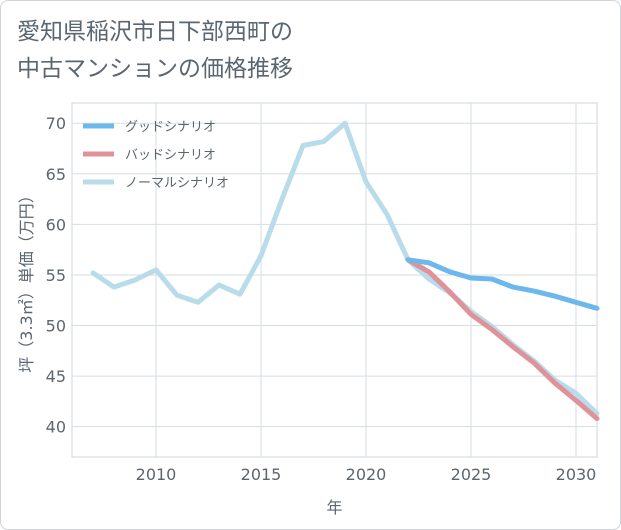 The height and width of the screenshot is (530, 621). What do you see at coordinates (155, 32) in the screenshot?
I see `chart-title-line-1: 愛知県稲沢市日下部西町の` at bounding box center [155, 32].